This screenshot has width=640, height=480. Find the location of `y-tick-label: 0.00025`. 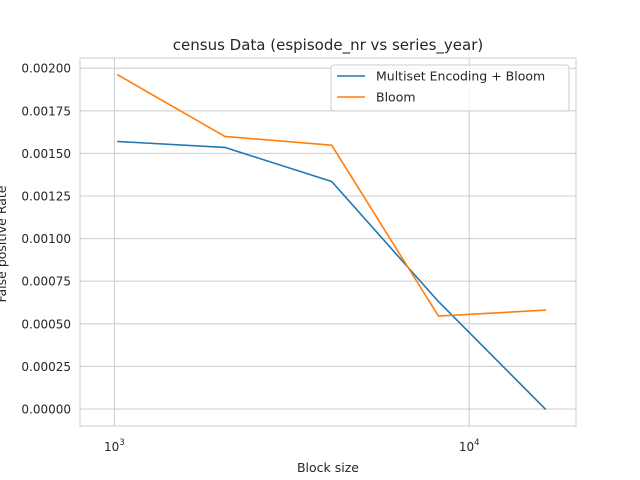

y-tick-label: 0.00025 is located at coordinates (46, 367).